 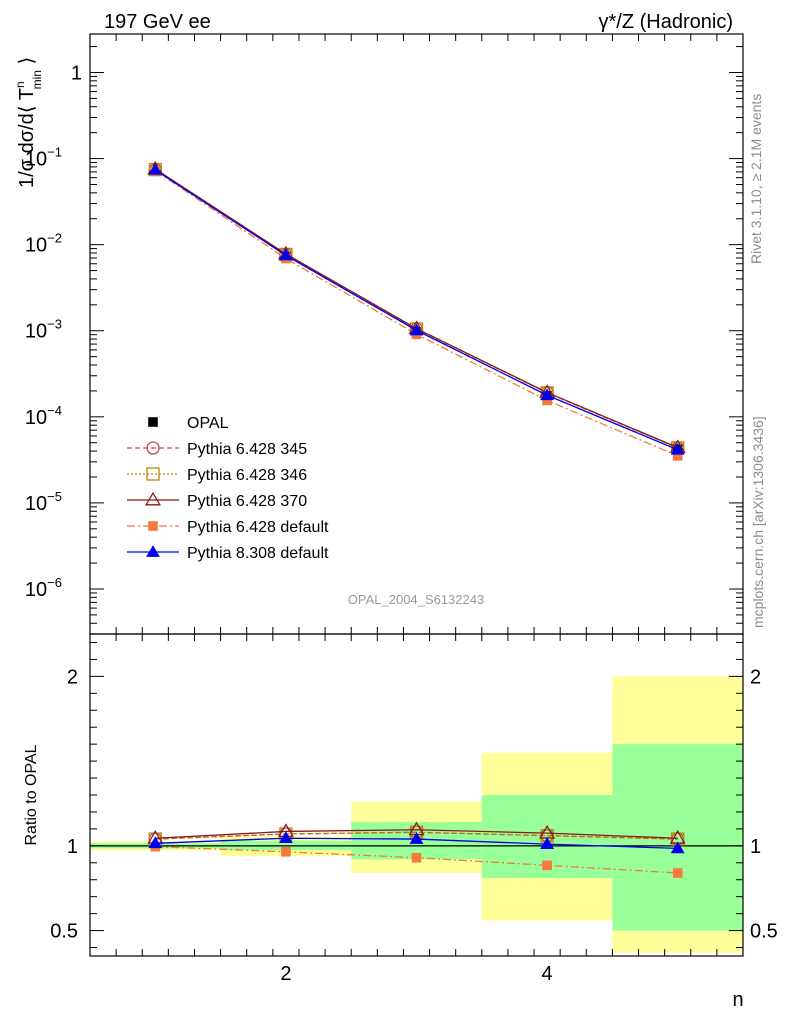 What do you see at coordinates (247, 475) in the screenshot?
I see `legend-label: Pythia 6.428 346` at bounding box center [247, 475].